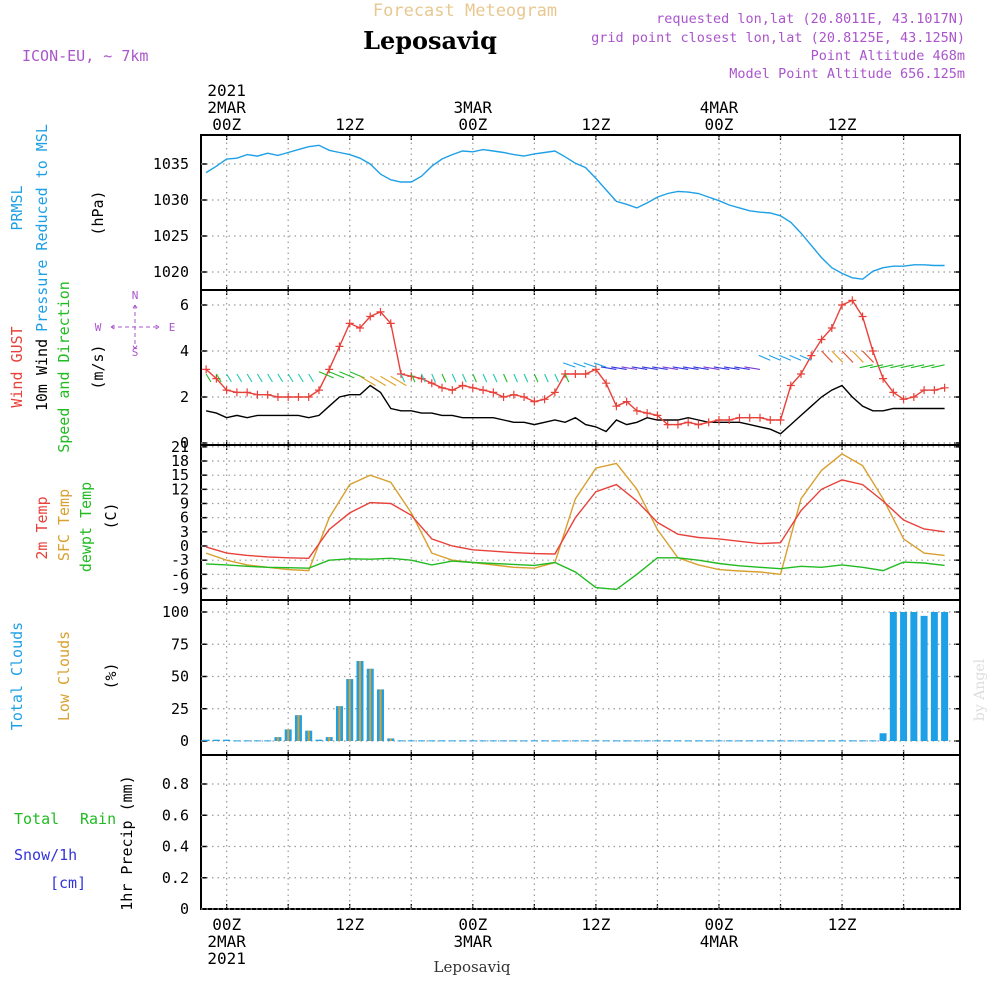  What do you see at coordinates (175, 612) in the screenshot?
I see `y-tick-label: 100` at bounding box center [175, 612].